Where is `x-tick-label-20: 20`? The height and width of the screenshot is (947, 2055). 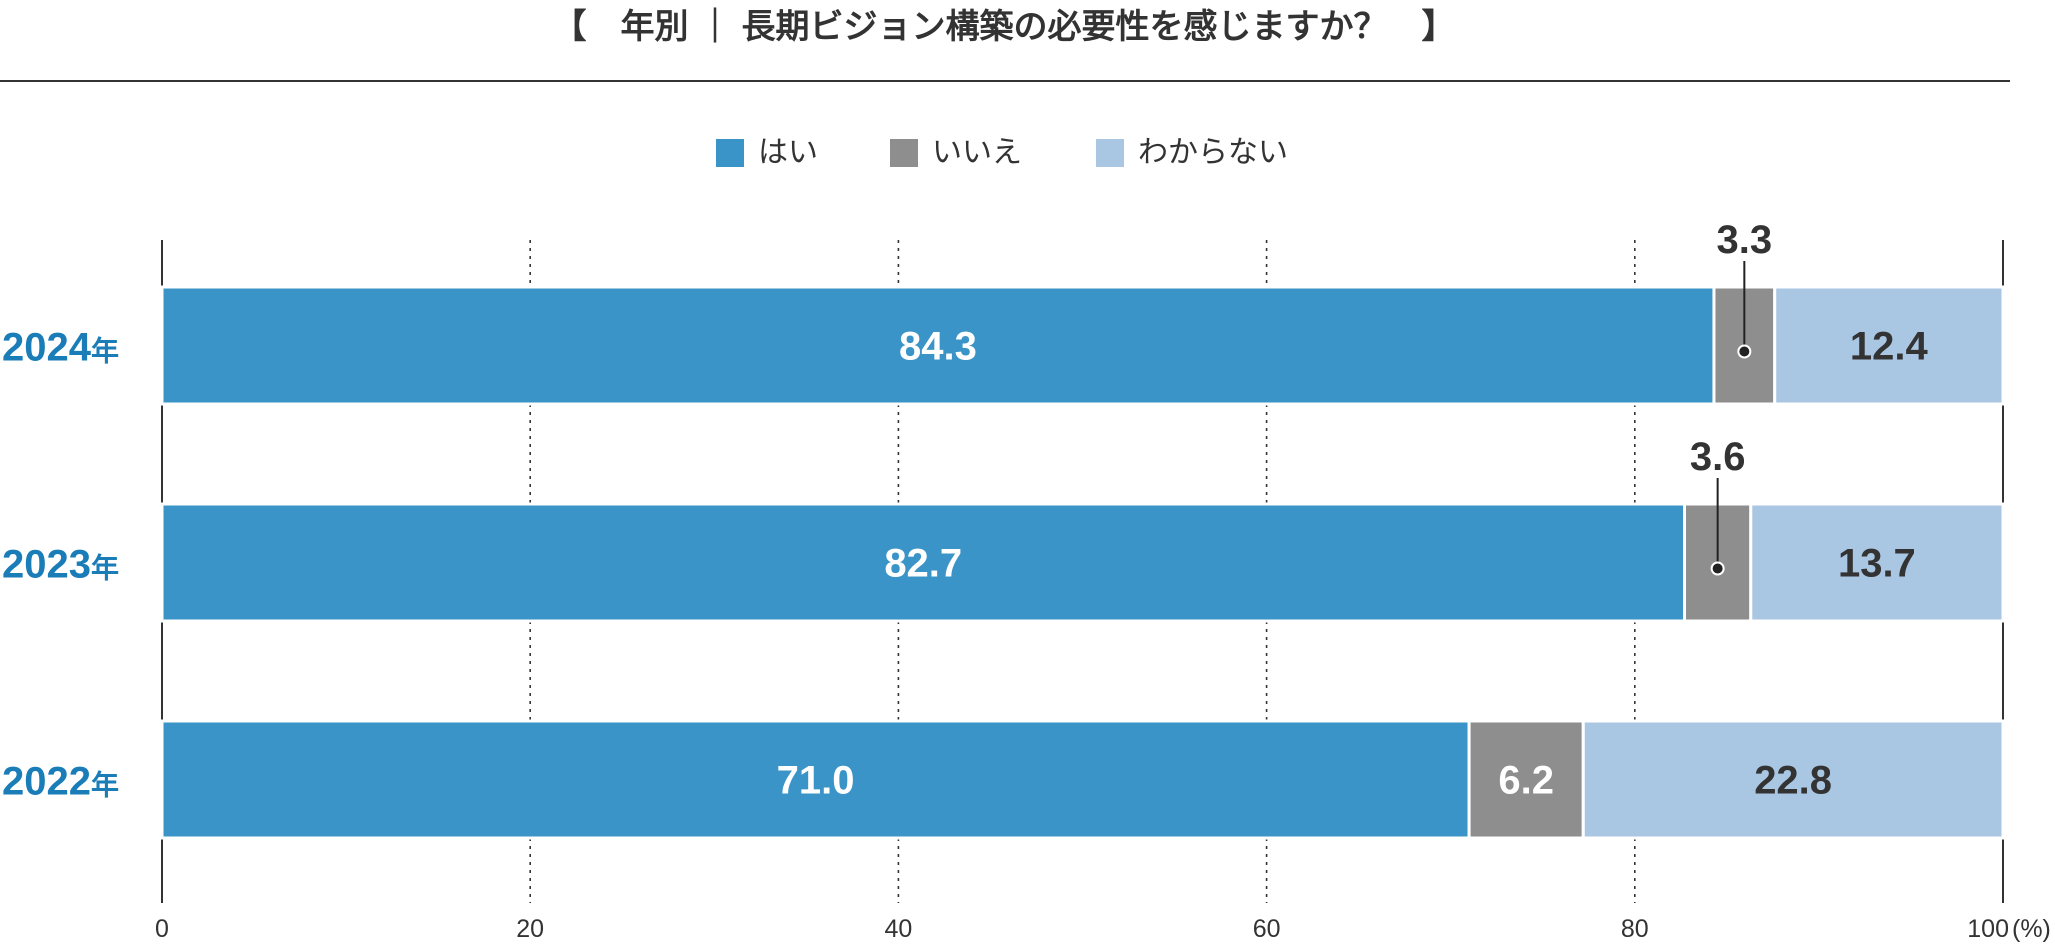 x-tick-label-20: 20 is located at coordinates (530, 929).